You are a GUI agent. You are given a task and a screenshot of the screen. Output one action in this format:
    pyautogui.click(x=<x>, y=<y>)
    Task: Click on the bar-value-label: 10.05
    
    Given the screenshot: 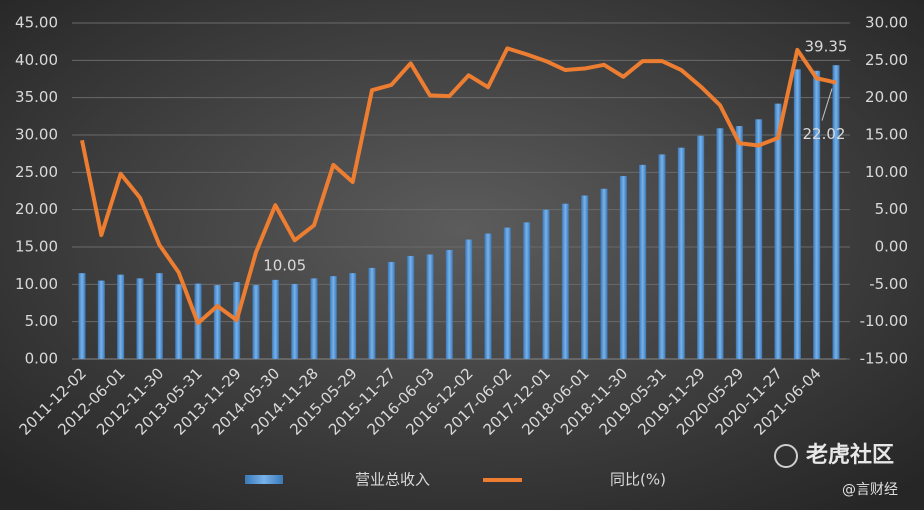 What is the action you would take?
    pyautogui.click(x=284, y=265)
    